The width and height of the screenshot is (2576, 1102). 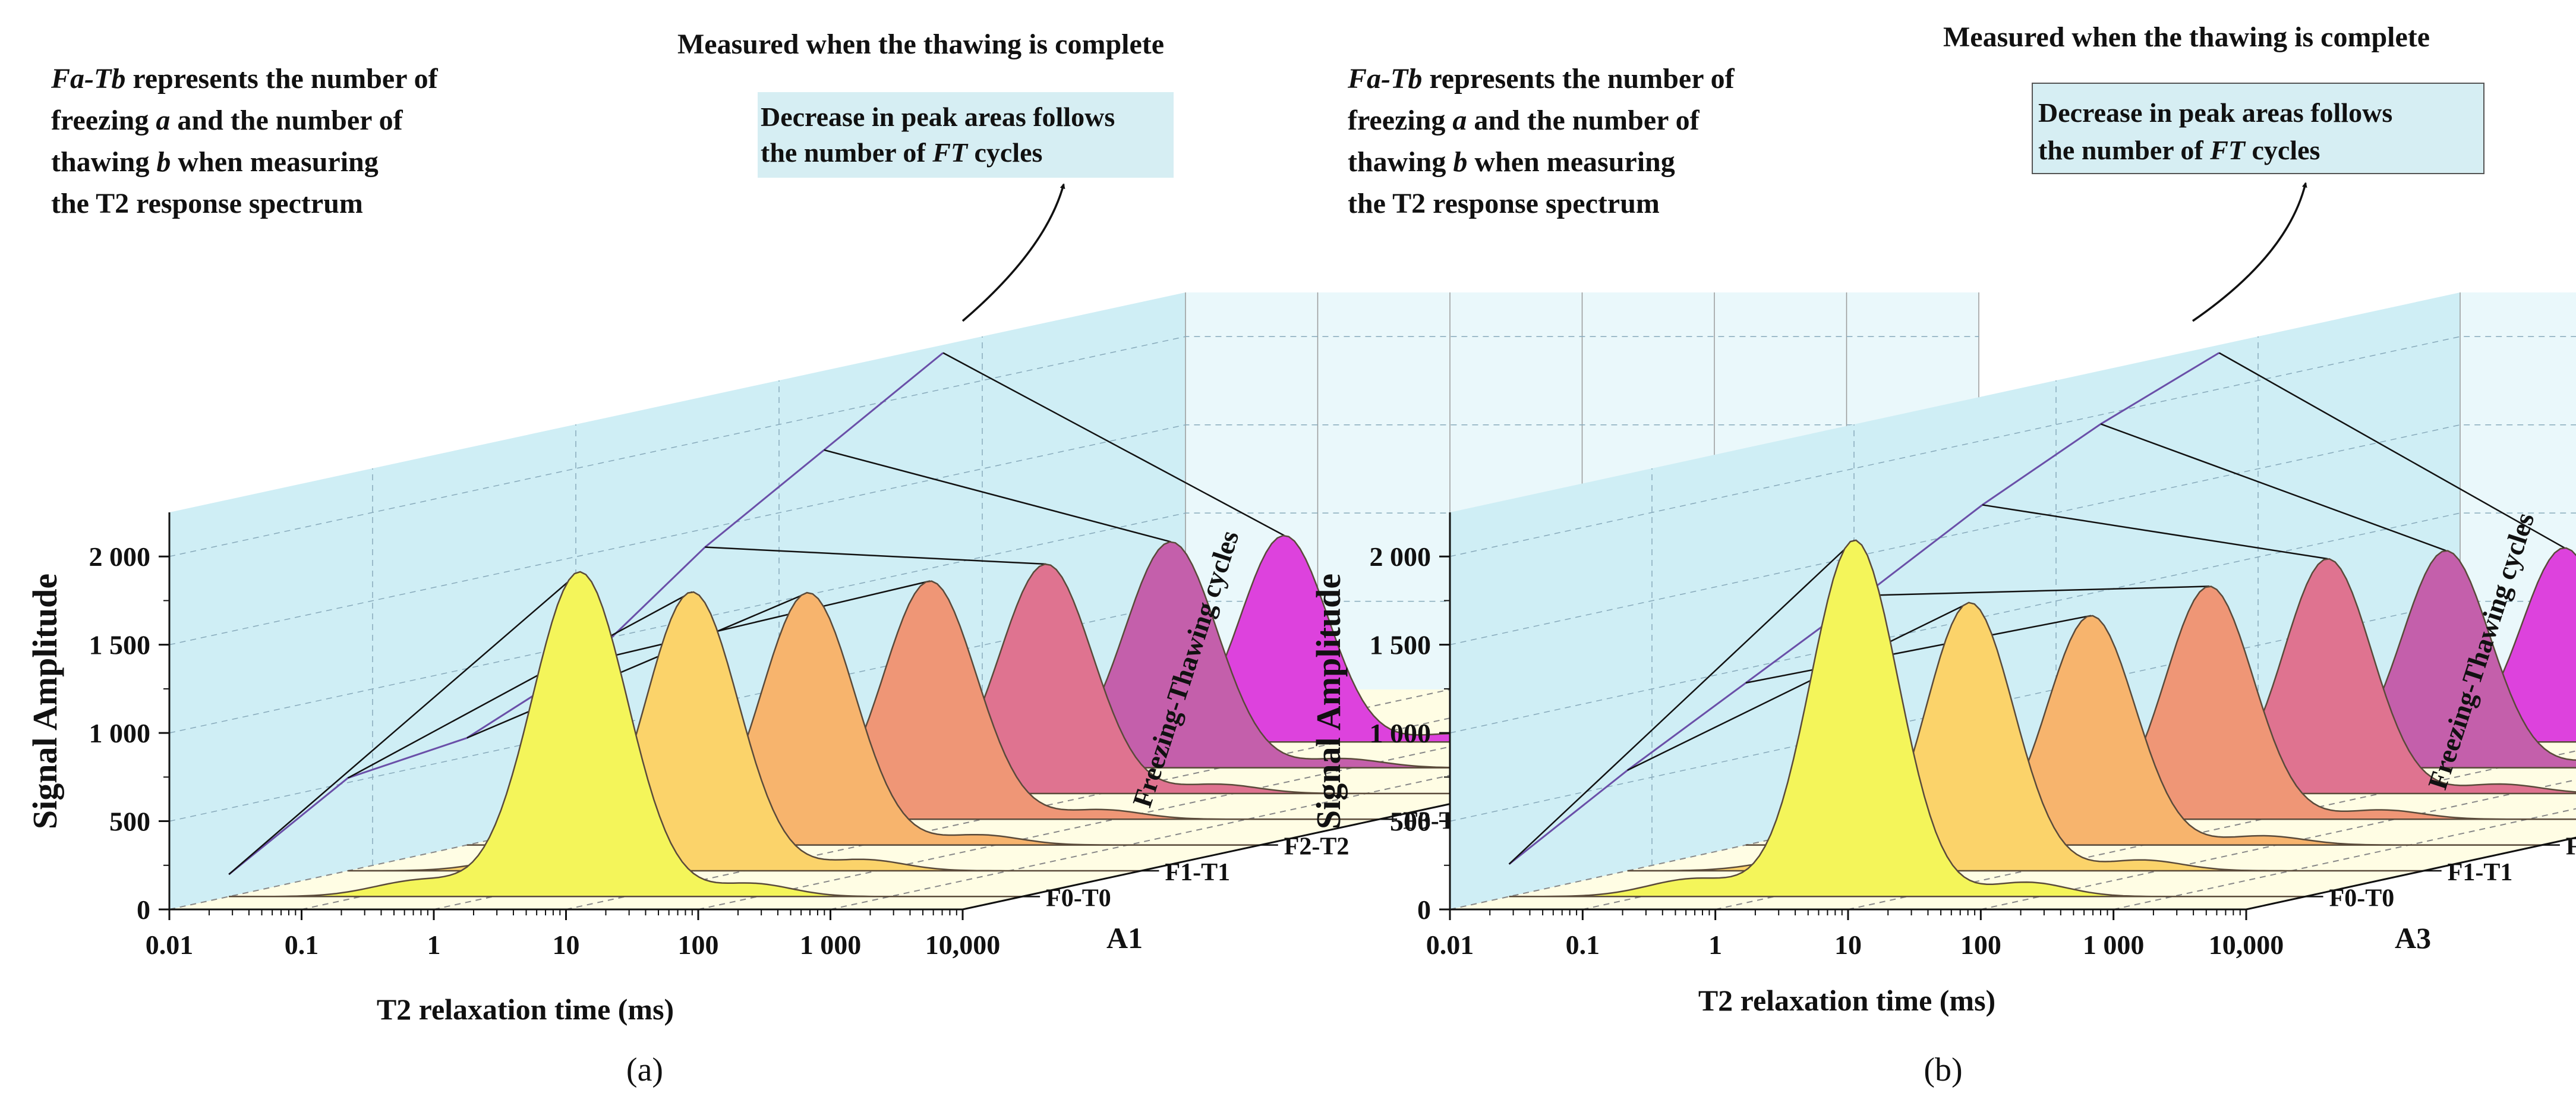 What do you see at coordinates (103, 162) in the screenshot?
I see `legend-line3a: thawing` at bounding box center [103, 162].